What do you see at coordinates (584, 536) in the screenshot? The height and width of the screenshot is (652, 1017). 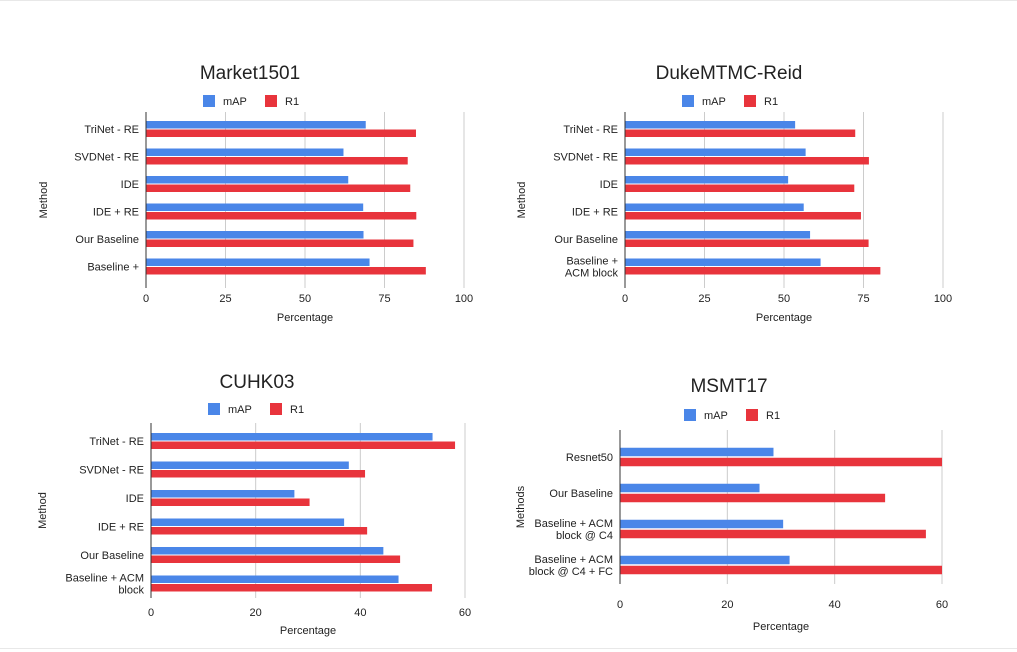 I see `category-label: block @ C4` at bounding box center [584, 536].